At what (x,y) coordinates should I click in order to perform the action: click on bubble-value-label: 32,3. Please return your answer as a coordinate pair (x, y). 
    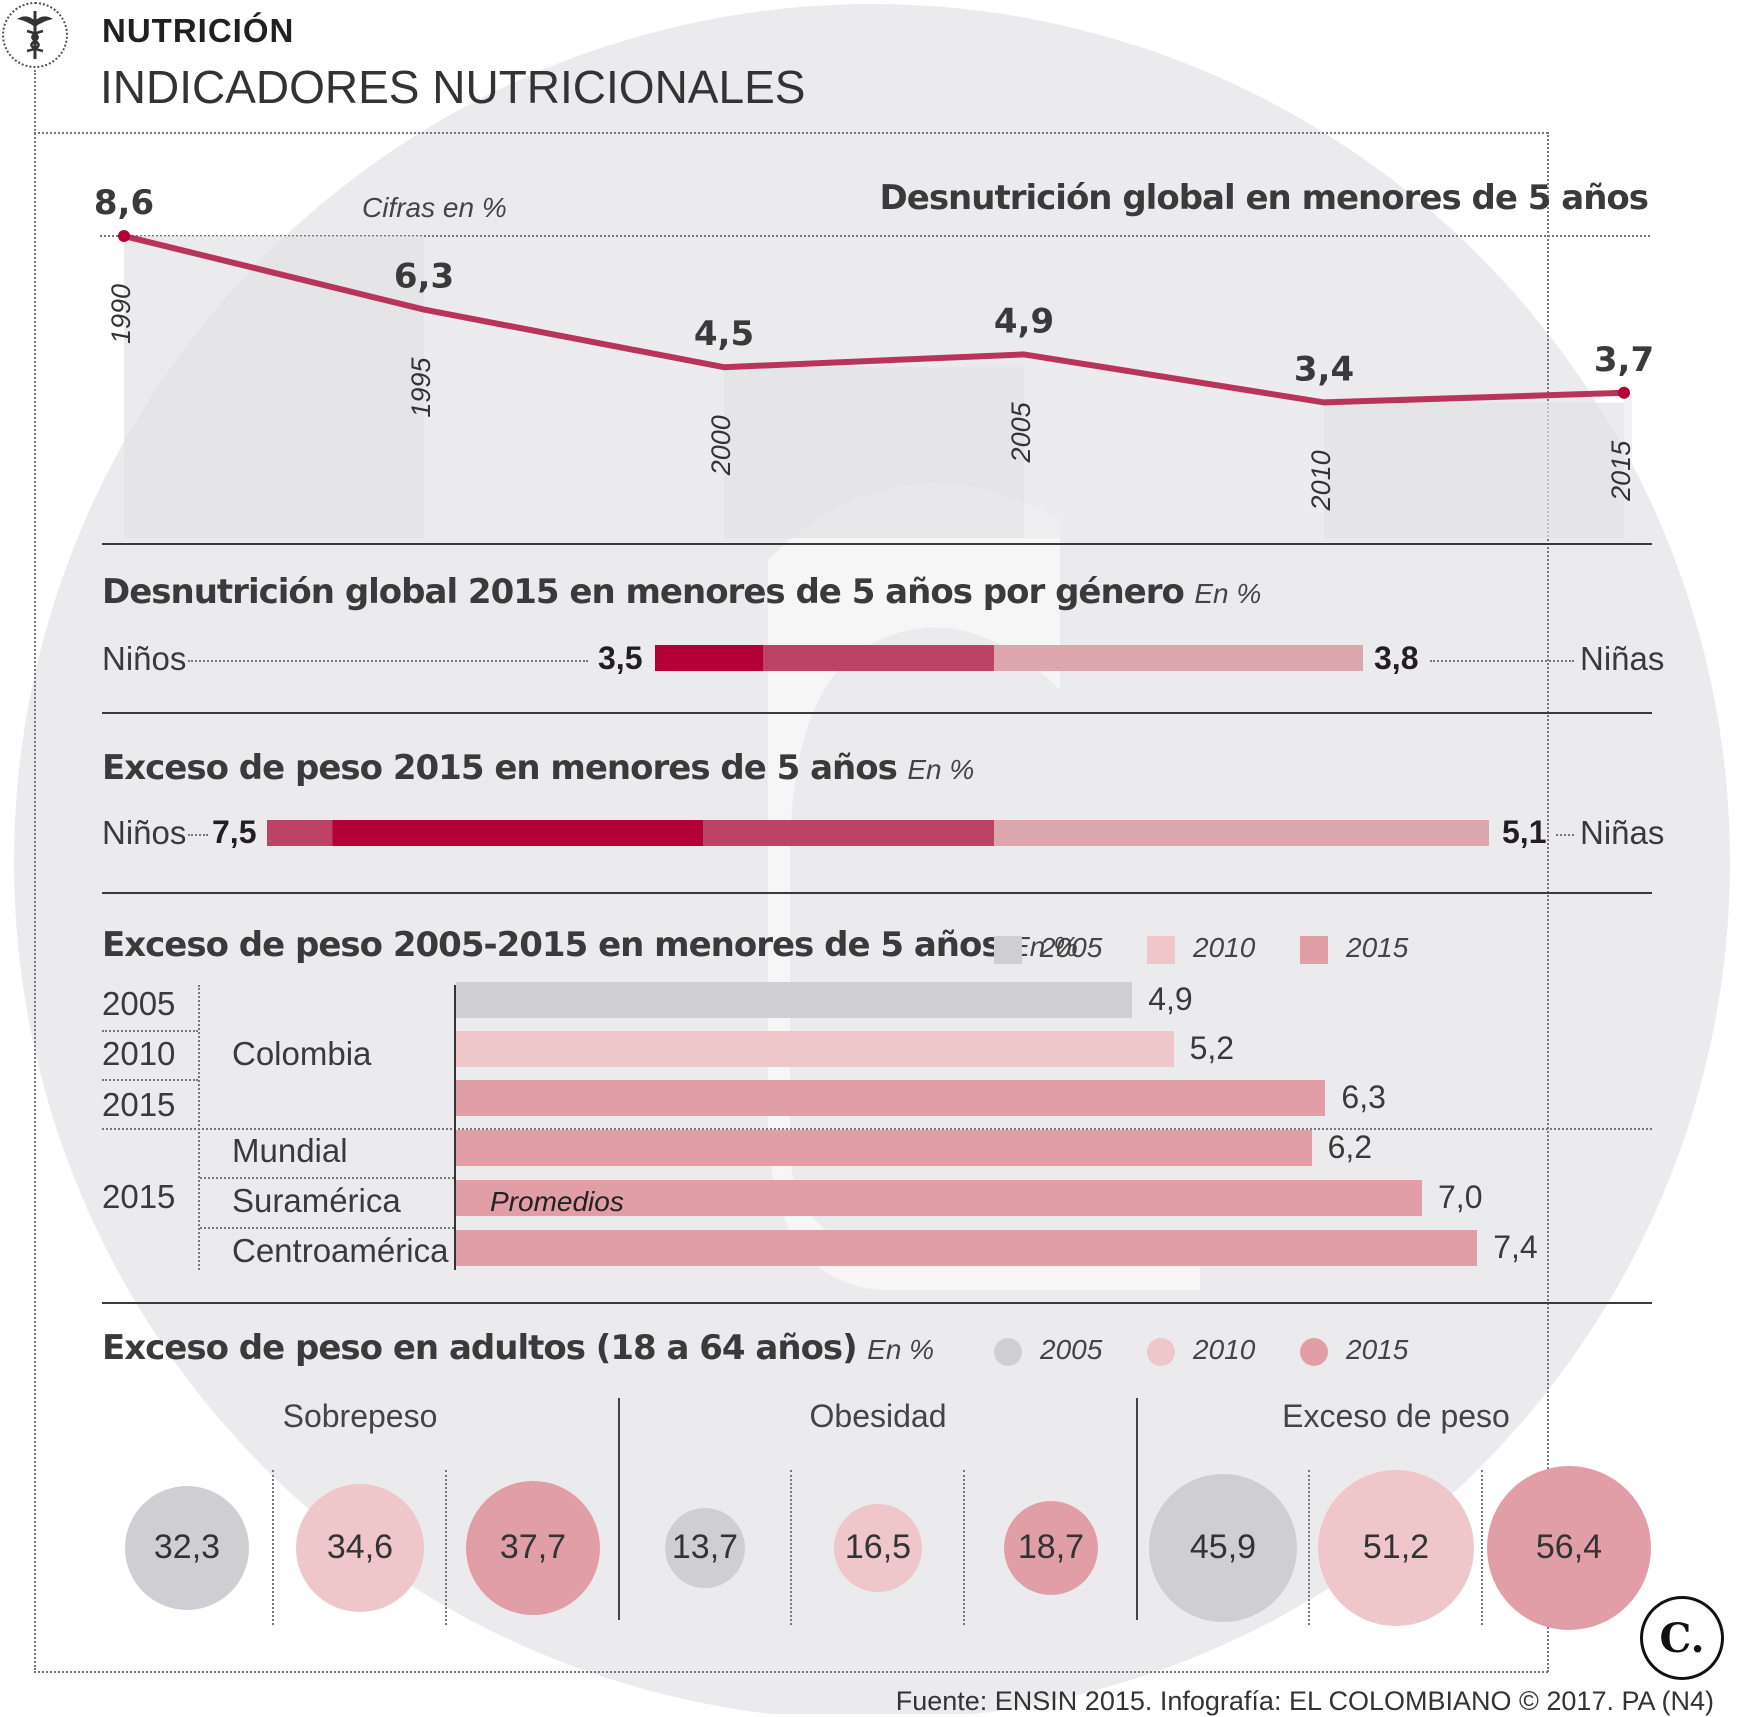
    Looking at the image, I should click on (187, 1547).